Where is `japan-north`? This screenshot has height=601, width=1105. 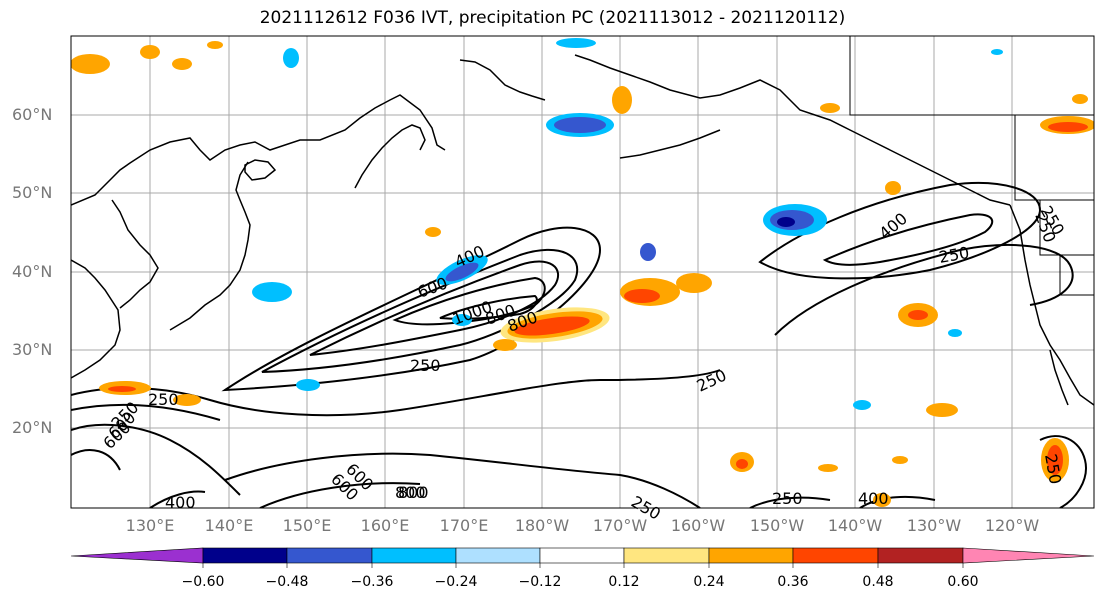 japan-north is located at coordinates (260, 170).